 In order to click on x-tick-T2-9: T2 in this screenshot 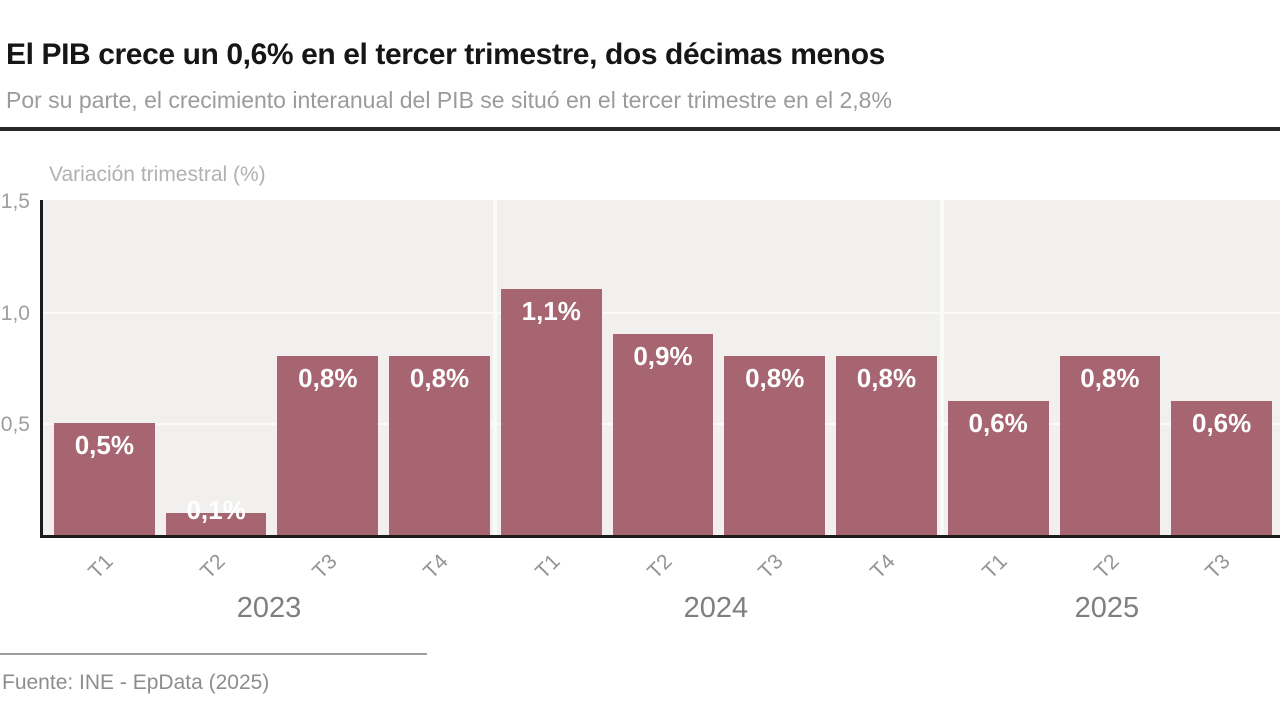, I will do `click(1107, 567)`.